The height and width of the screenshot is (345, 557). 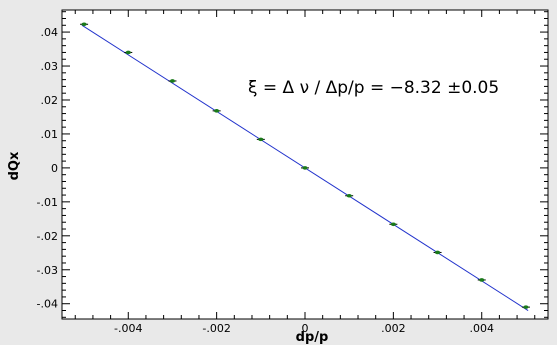 What do you see at coordinates (50, 32) in the screenshot?
I see `y-tick-label: .04` at bounding box center [50, 32].